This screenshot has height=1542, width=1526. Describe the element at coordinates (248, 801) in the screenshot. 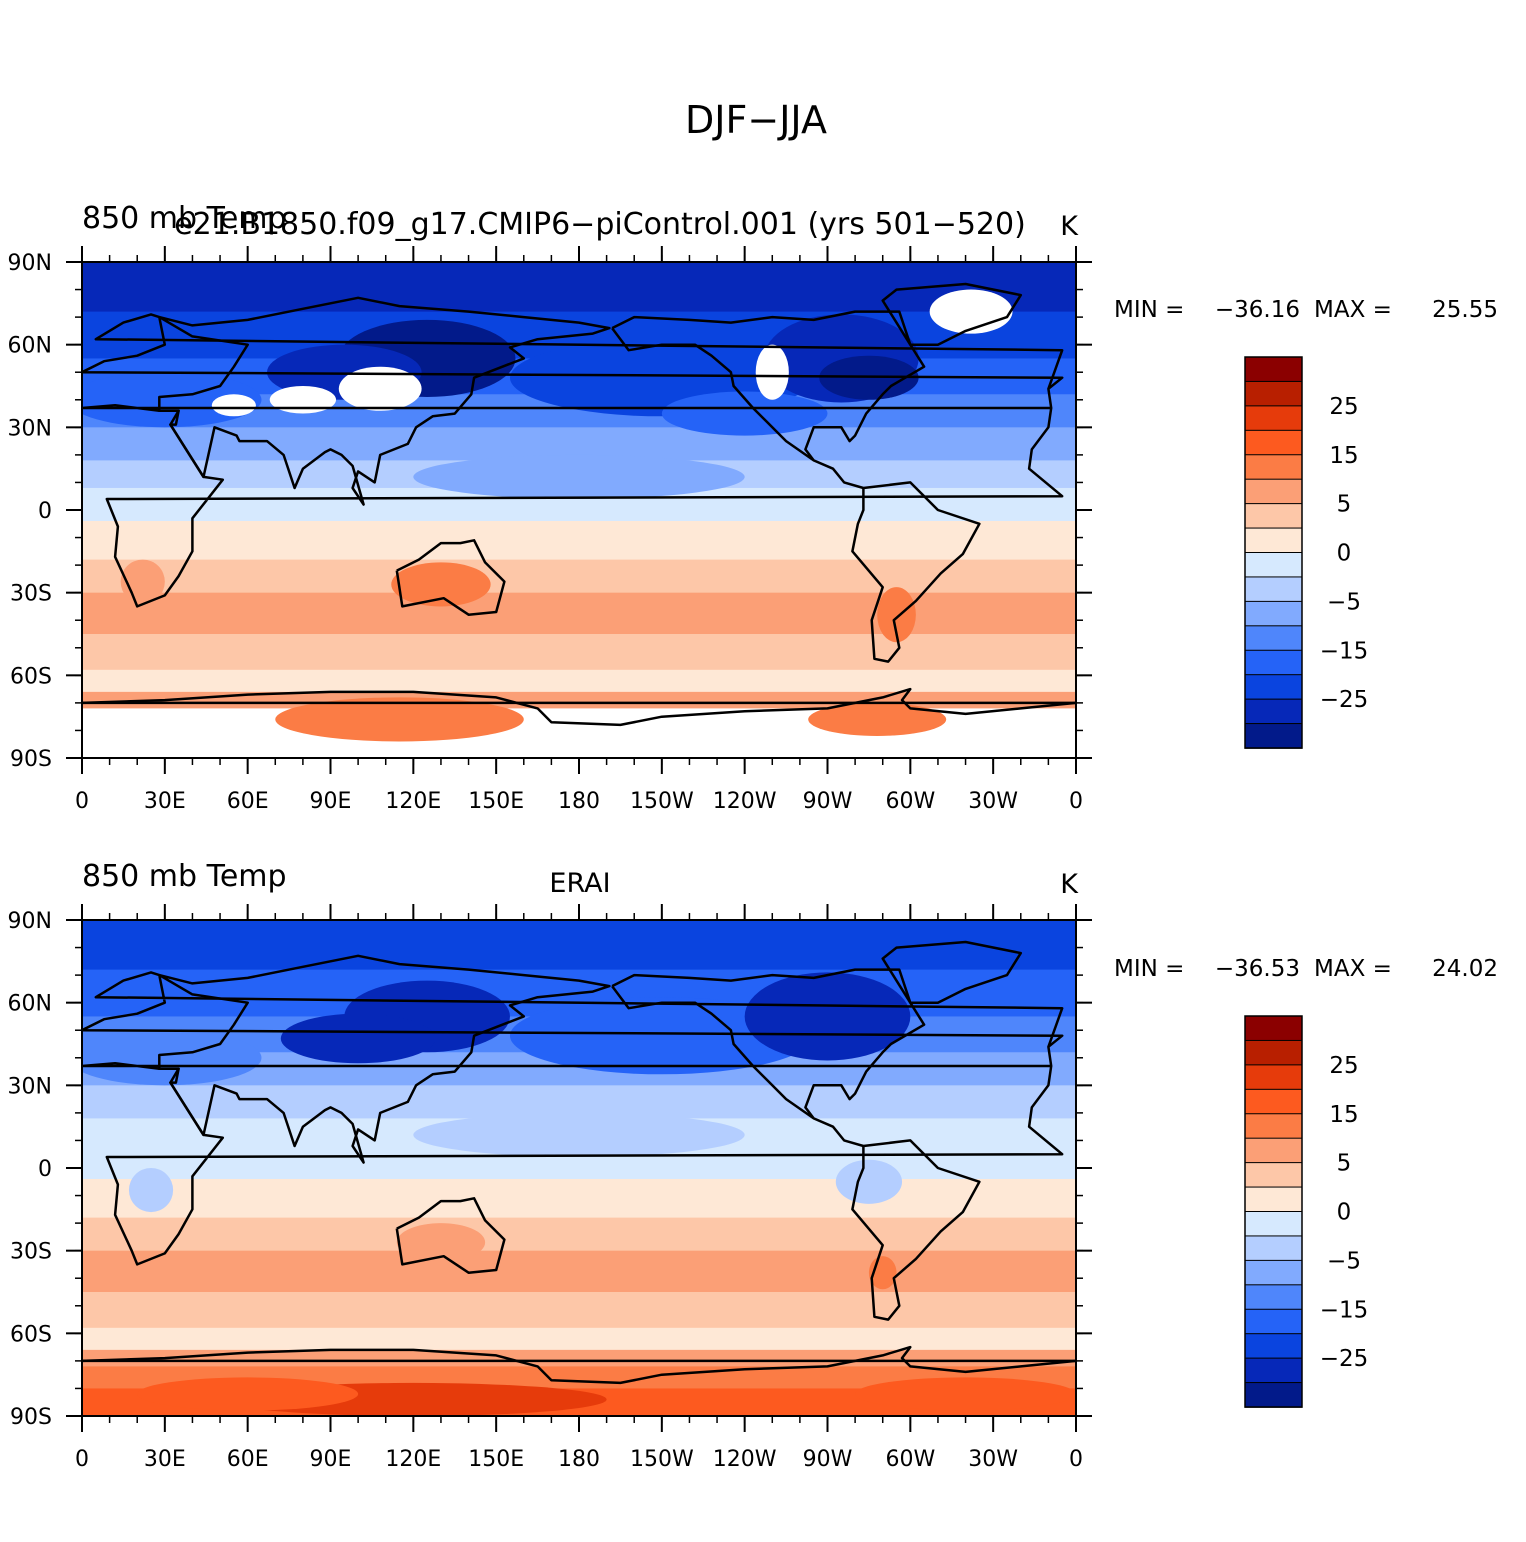

I see `x-tick-label: 60E` at that location.